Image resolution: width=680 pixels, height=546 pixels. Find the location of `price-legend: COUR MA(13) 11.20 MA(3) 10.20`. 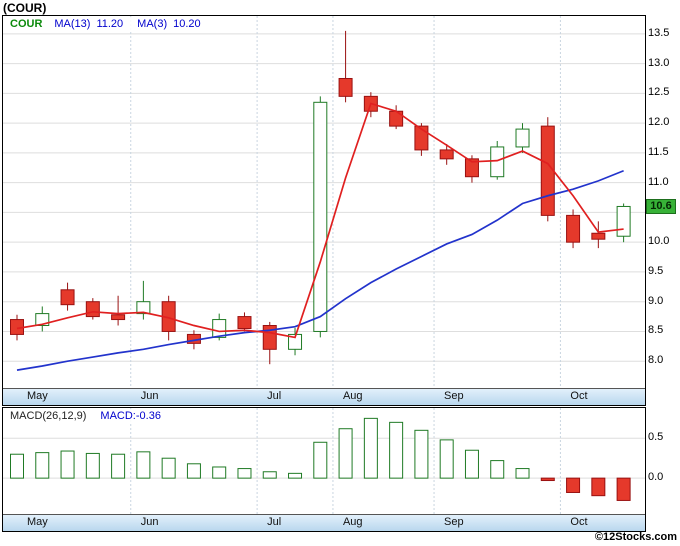

price-legend: COUR MA(13) 11.20 MA(3) 10.20 is located at coordinates (112, 24).